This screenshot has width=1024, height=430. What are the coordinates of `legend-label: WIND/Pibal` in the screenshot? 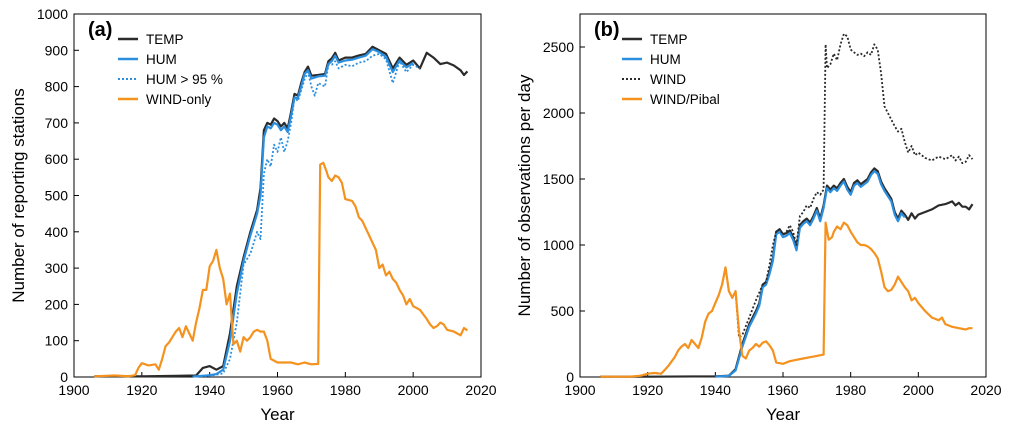 It's located at (685, 99).